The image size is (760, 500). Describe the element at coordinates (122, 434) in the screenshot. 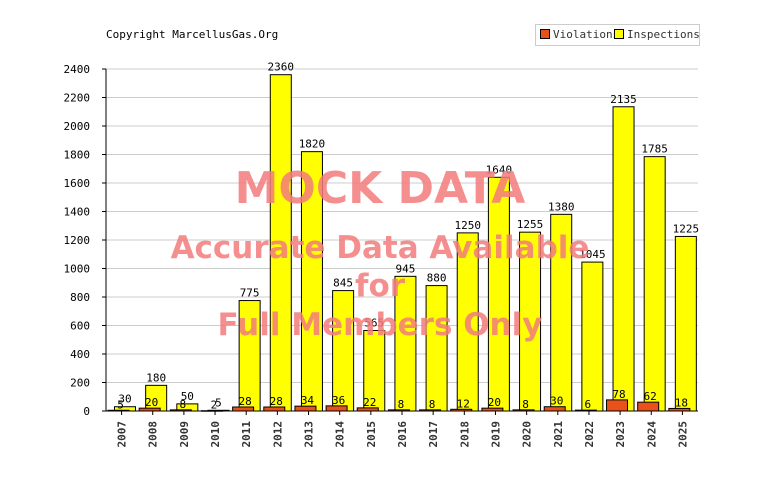

I see `x-tick-label: 2007` at that location.